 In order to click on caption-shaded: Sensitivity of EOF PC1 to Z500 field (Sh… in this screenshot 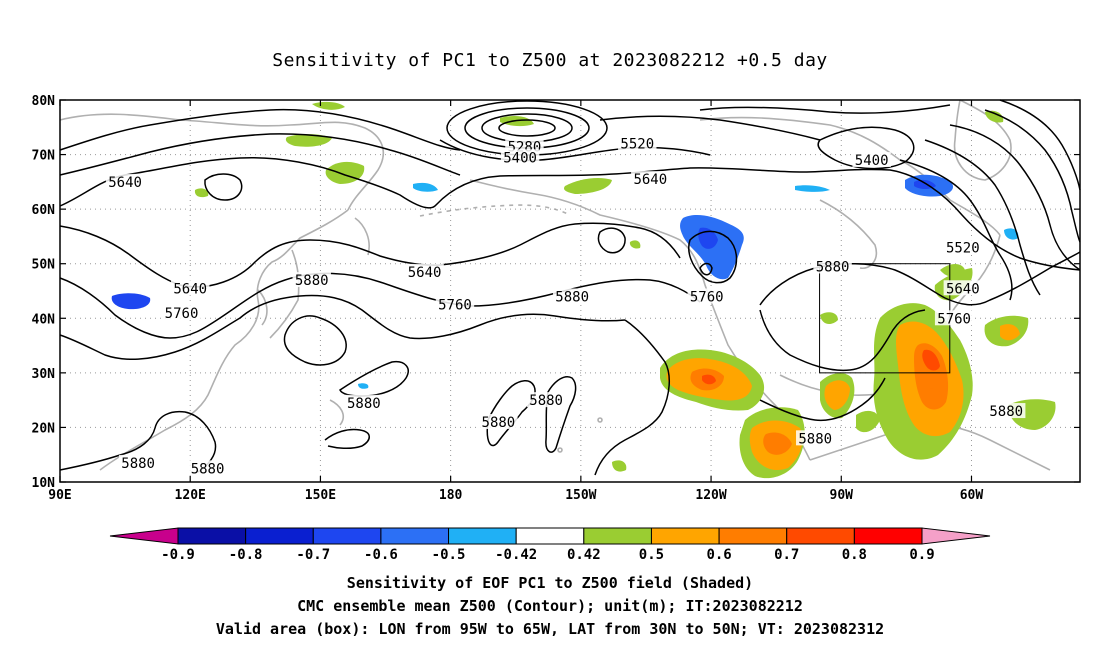, I will do `click(550, 583)`.